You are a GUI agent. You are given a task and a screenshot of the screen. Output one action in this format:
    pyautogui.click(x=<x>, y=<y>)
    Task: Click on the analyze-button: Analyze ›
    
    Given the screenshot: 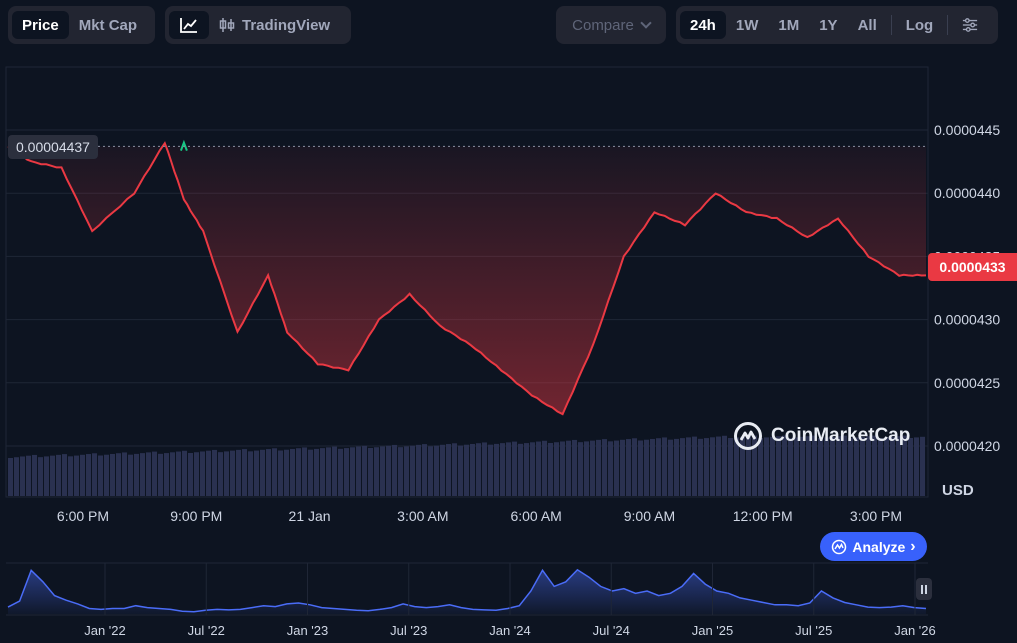 What is the action you would take?
    pyautogui.click(x=873, y=546)
    